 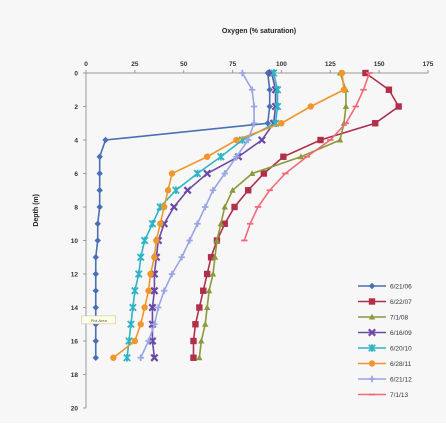 I want to click on y-tick-label: 4, so click(x=76, y=141).